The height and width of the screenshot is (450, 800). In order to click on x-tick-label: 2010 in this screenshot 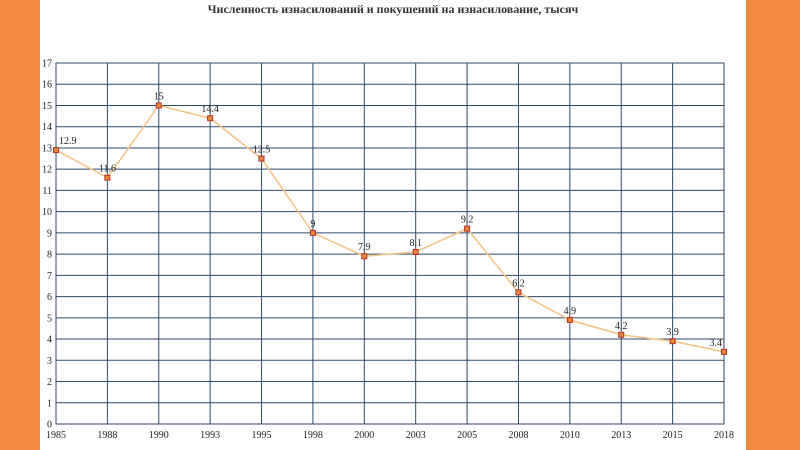, I will do `click(570, 435)`.